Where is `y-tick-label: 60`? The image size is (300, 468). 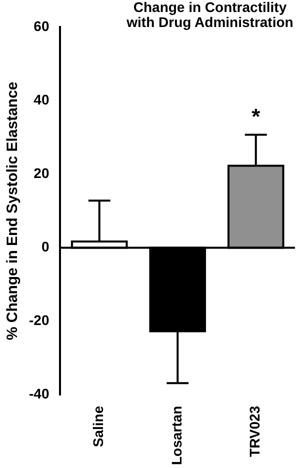
y-tick-label: 60 is located at coordinates (42, 26).